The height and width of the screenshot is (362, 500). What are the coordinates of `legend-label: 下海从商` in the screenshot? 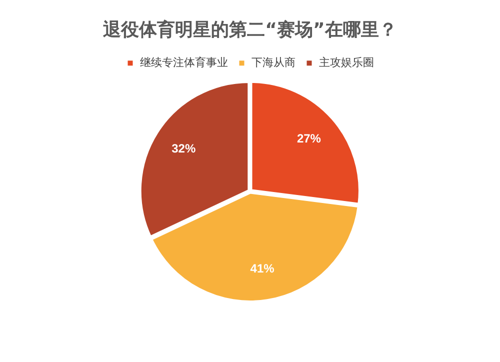 It's located at (273, 62).